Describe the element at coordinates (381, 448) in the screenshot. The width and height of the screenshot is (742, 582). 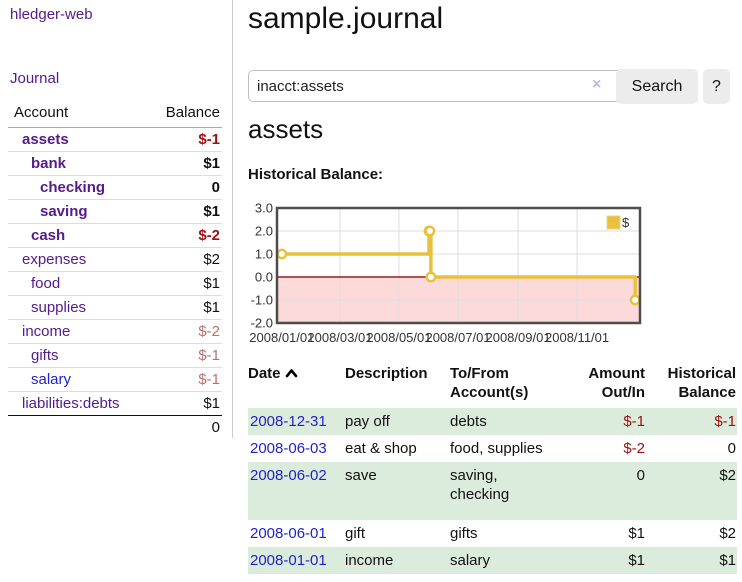
I see `transaction-description: eat & shop` at that location.